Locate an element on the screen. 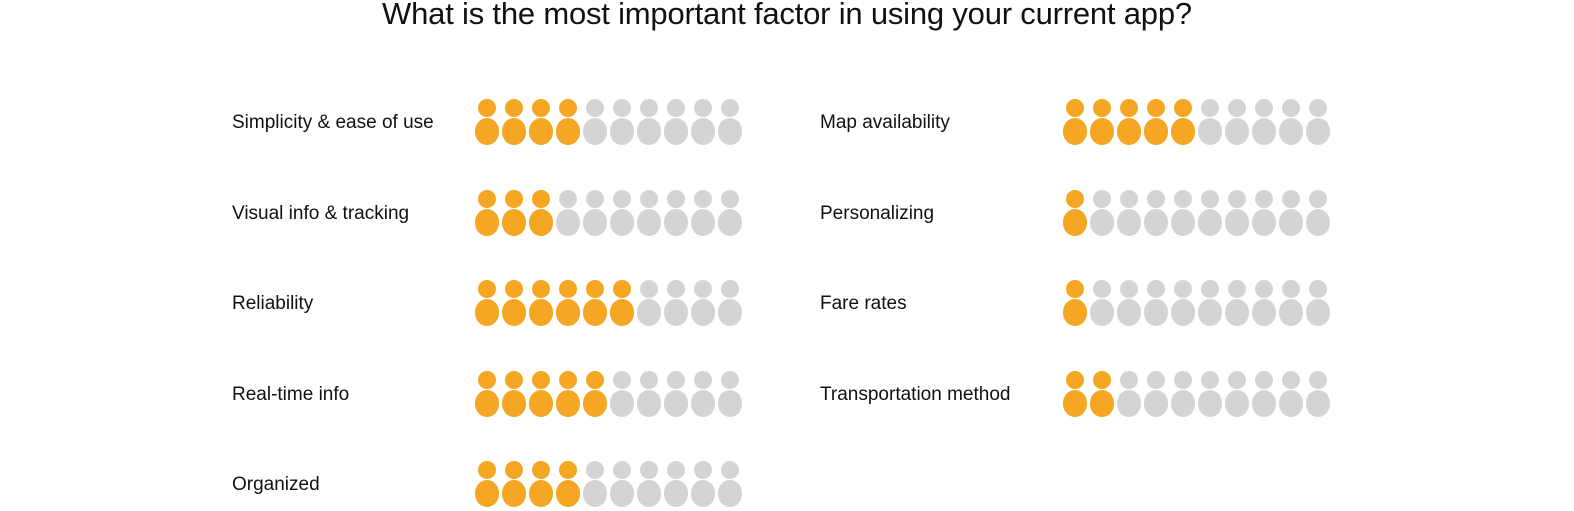  factor-label: Transportation method is located at coordinates (915, 394).